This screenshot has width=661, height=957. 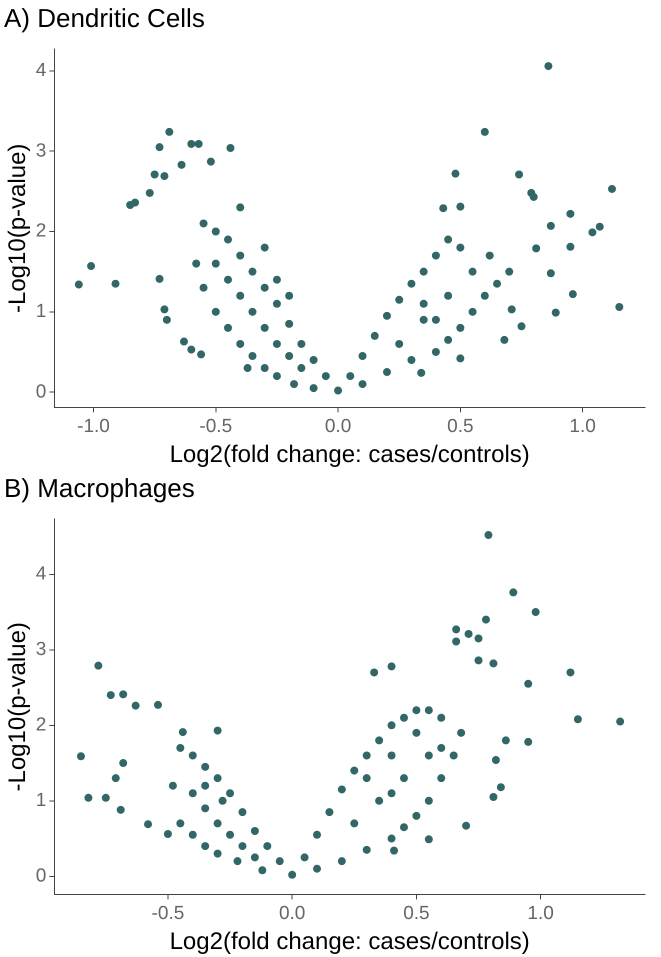 What do you see at coordinates (104, 17) in the screenshot?
I see `chart-title: A) Dendritic Cells` at bounding box center [104, 17].